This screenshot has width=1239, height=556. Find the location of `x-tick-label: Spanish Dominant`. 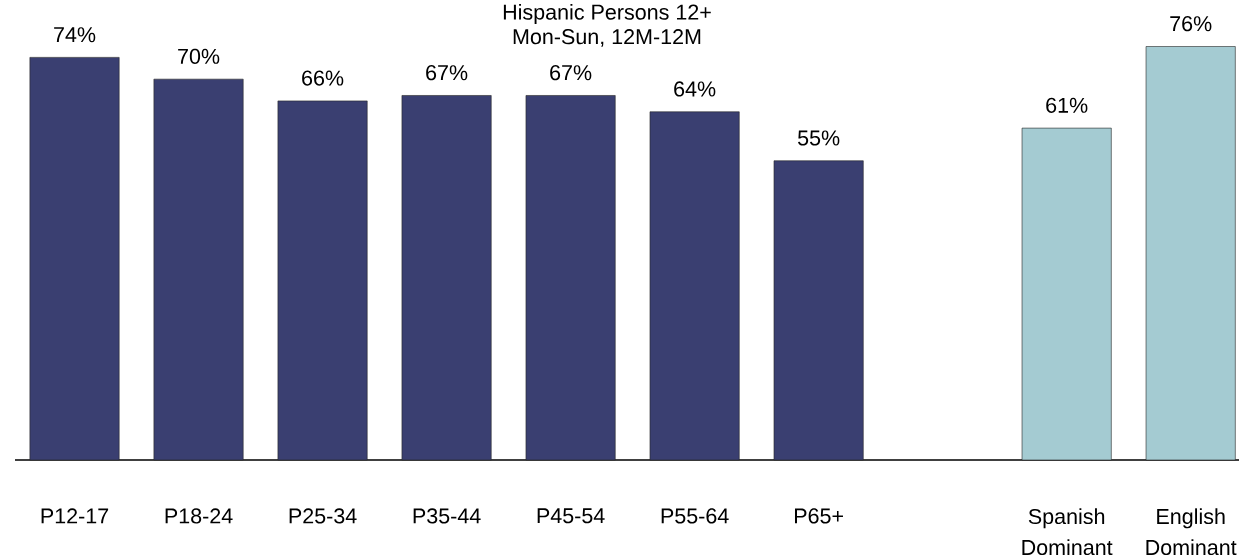

x-tick-label: Spanish Dominant is located at coordinates (1067, 532).